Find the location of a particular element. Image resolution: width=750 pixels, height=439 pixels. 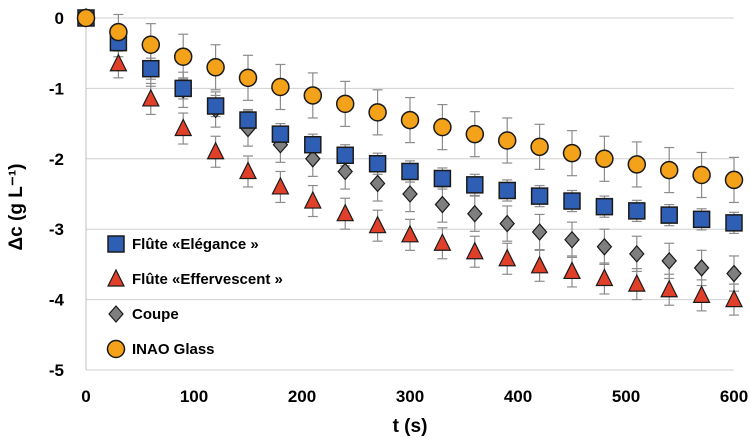

x-tick-label: 600 is located at coordinates (734, 396).